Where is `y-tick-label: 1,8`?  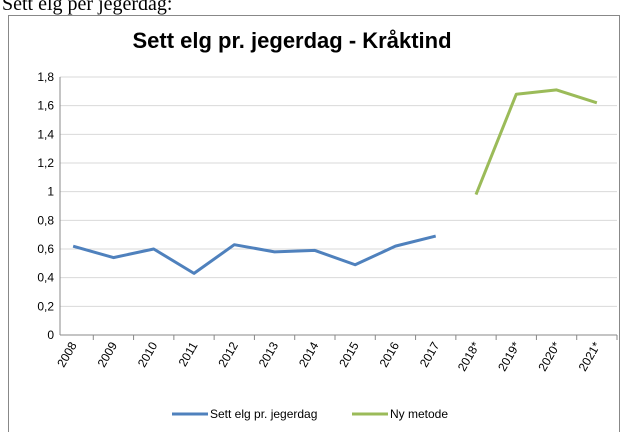 y-tick-label: 1,8 is located at coordinates (45, 77).